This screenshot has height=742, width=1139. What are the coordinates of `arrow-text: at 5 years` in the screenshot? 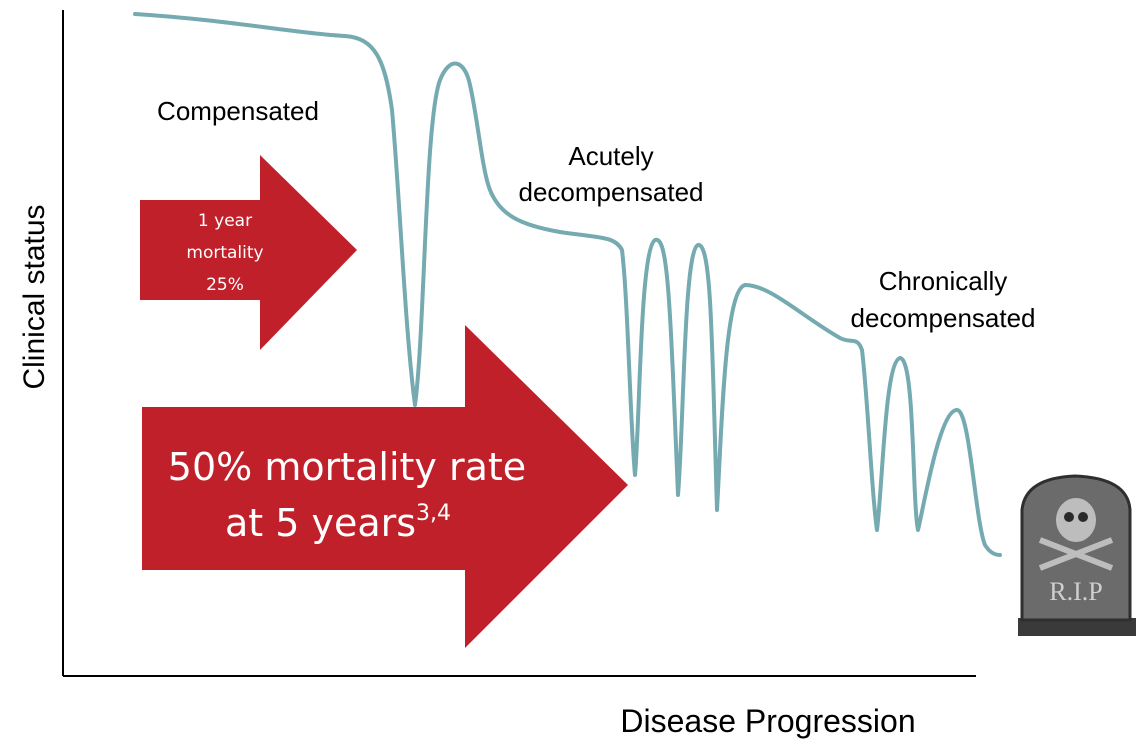 It's located at (320, 523).